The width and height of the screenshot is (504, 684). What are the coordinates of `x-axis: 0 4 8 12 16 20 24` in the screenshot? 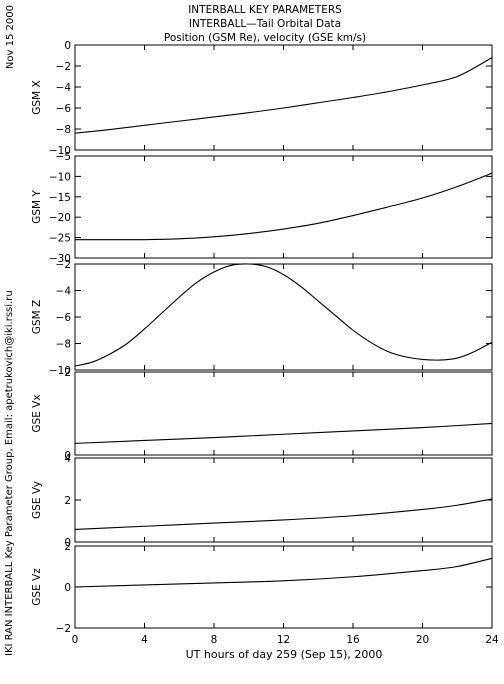 It's located at (285, 640).